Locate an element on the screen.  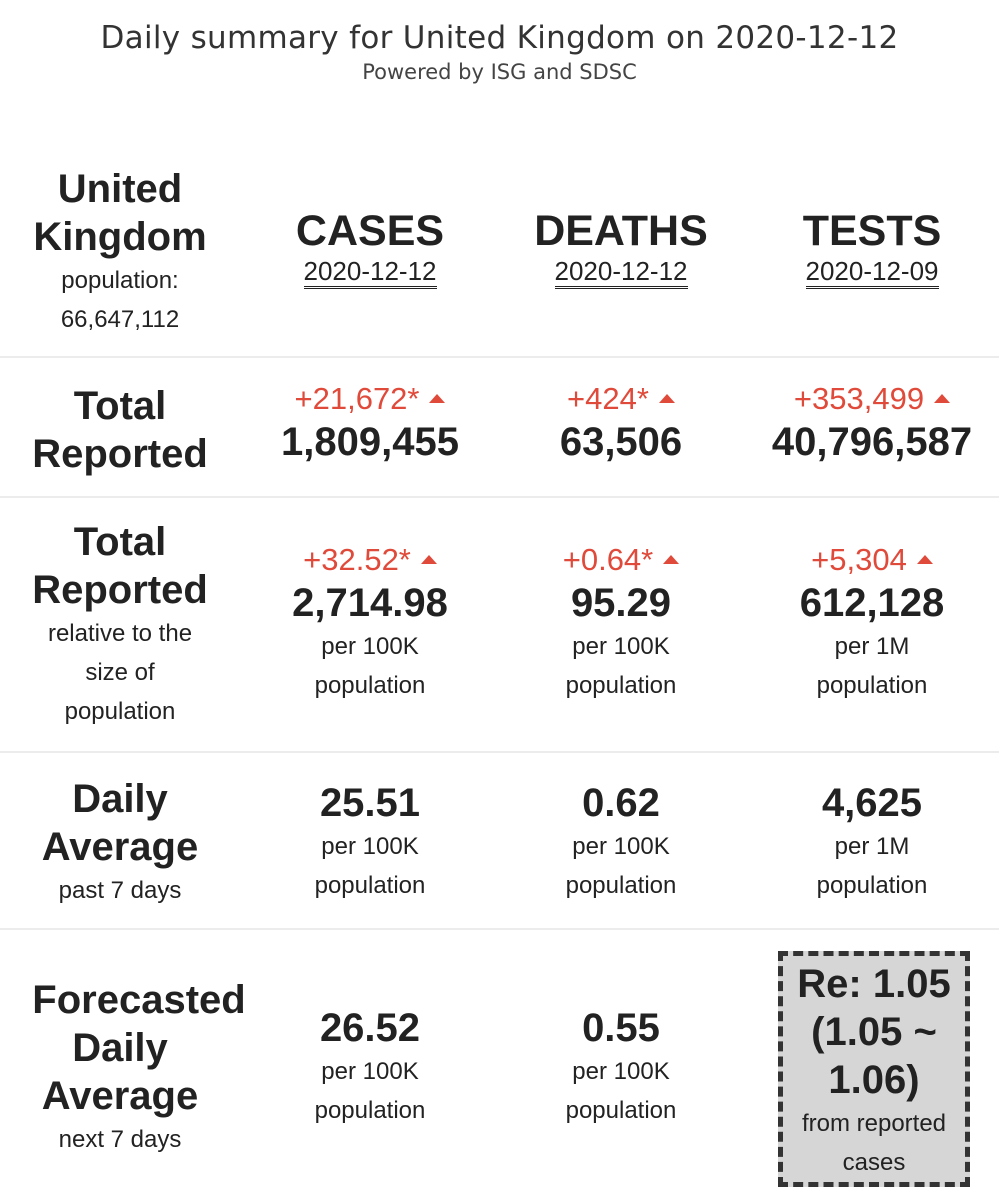
region-info: United Kingdom population: 66,647,112 is located at coordinates (120, 252).